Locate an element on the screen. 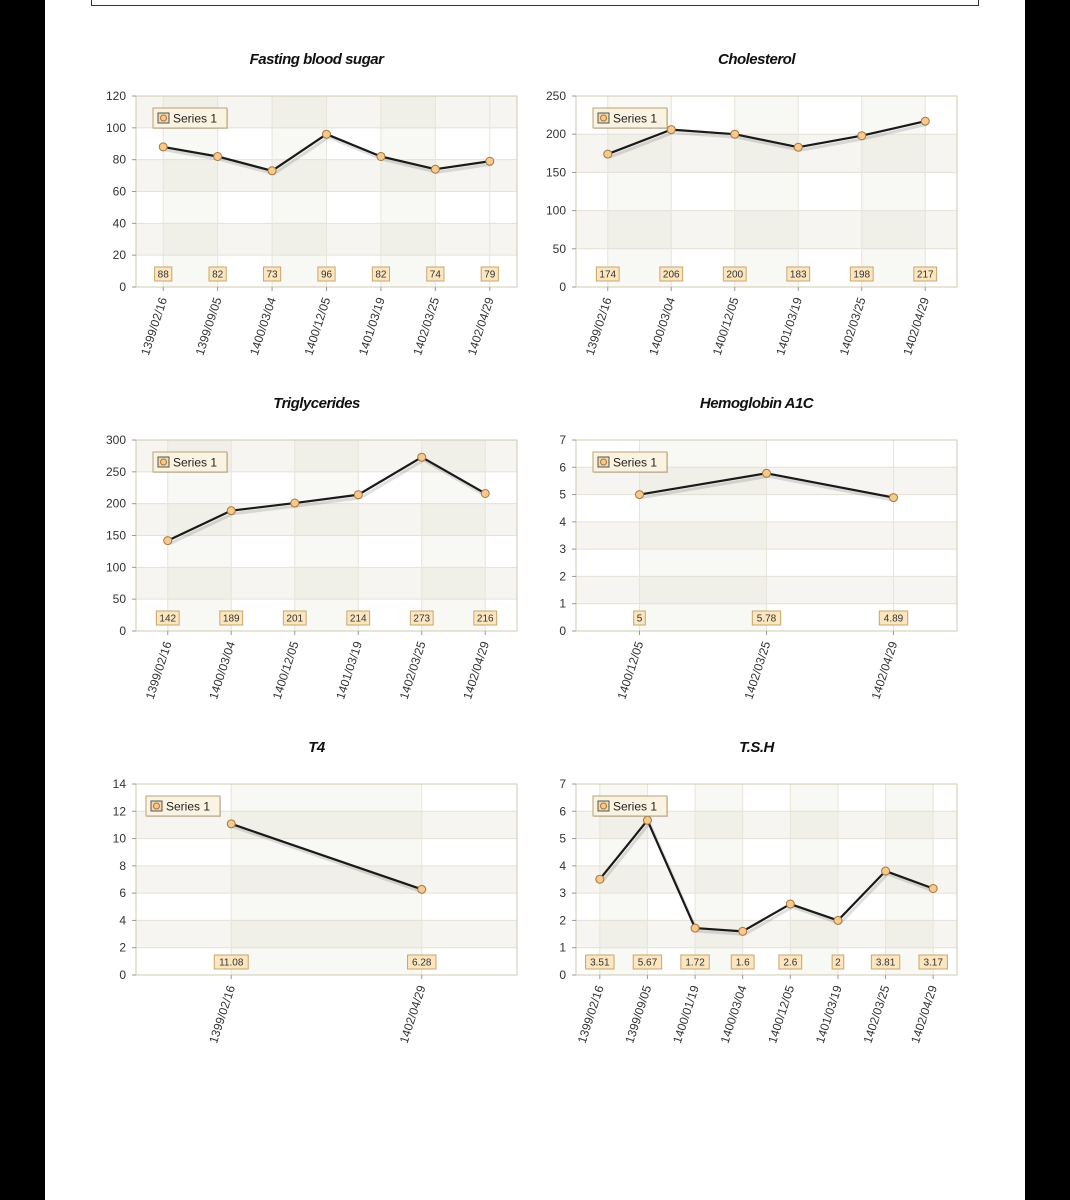 This screenshot has height=1200, width=1070. y-tick-label: 14 is located at coordinates (120, 784).